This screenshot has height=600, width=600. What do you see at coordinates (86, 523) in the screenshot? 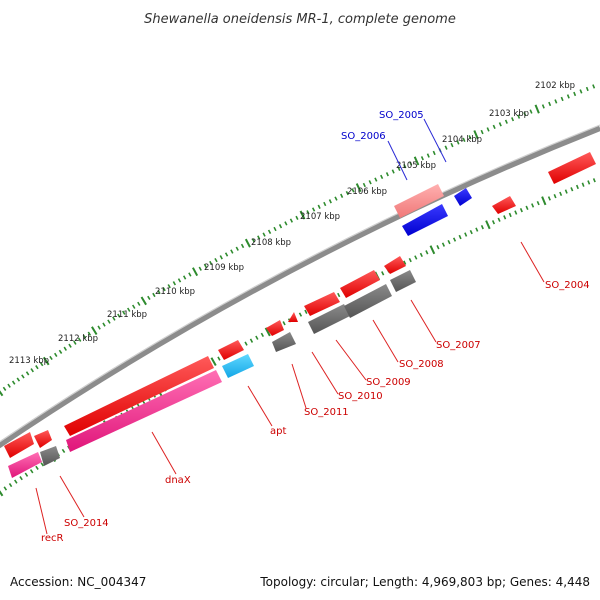
I see `gene-label-so-2014: SO_2014` at bounding box center [86, 523].